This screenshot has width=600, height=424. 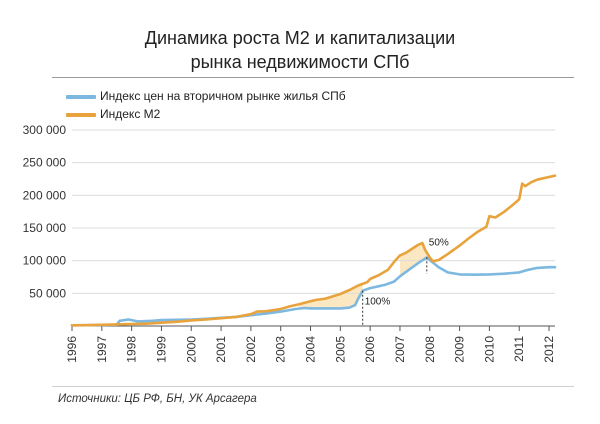 What do you see at coordinates (313, 386) in the screenshot?
I see `source-divider` at bounding box center [313, 386].